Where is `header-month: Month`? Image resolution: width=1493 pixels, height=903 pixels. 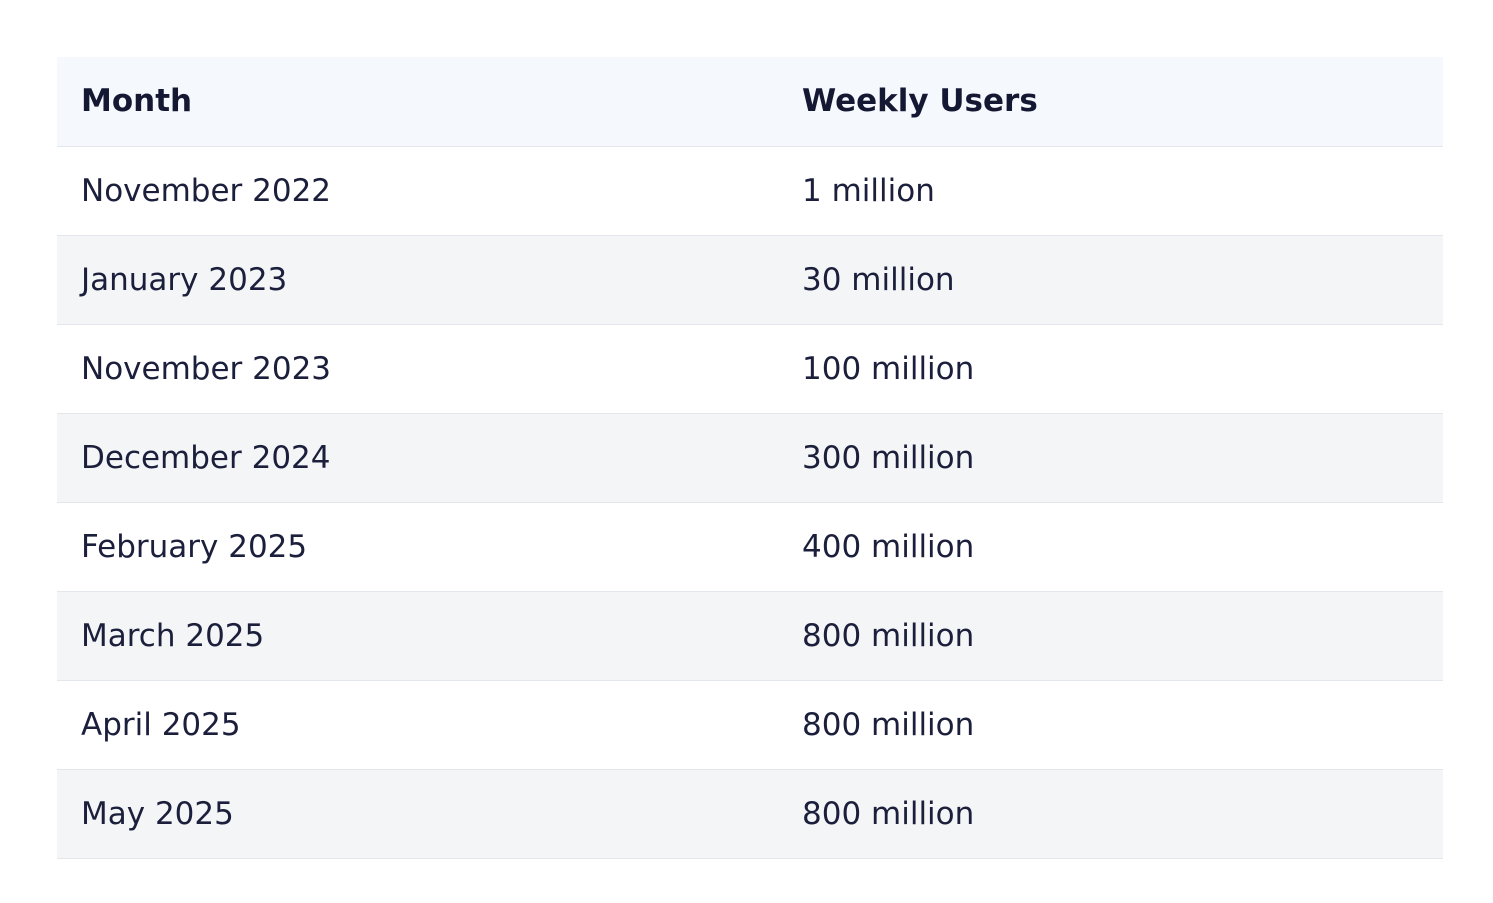
header-month: Month is located at coordinates (137, 101).